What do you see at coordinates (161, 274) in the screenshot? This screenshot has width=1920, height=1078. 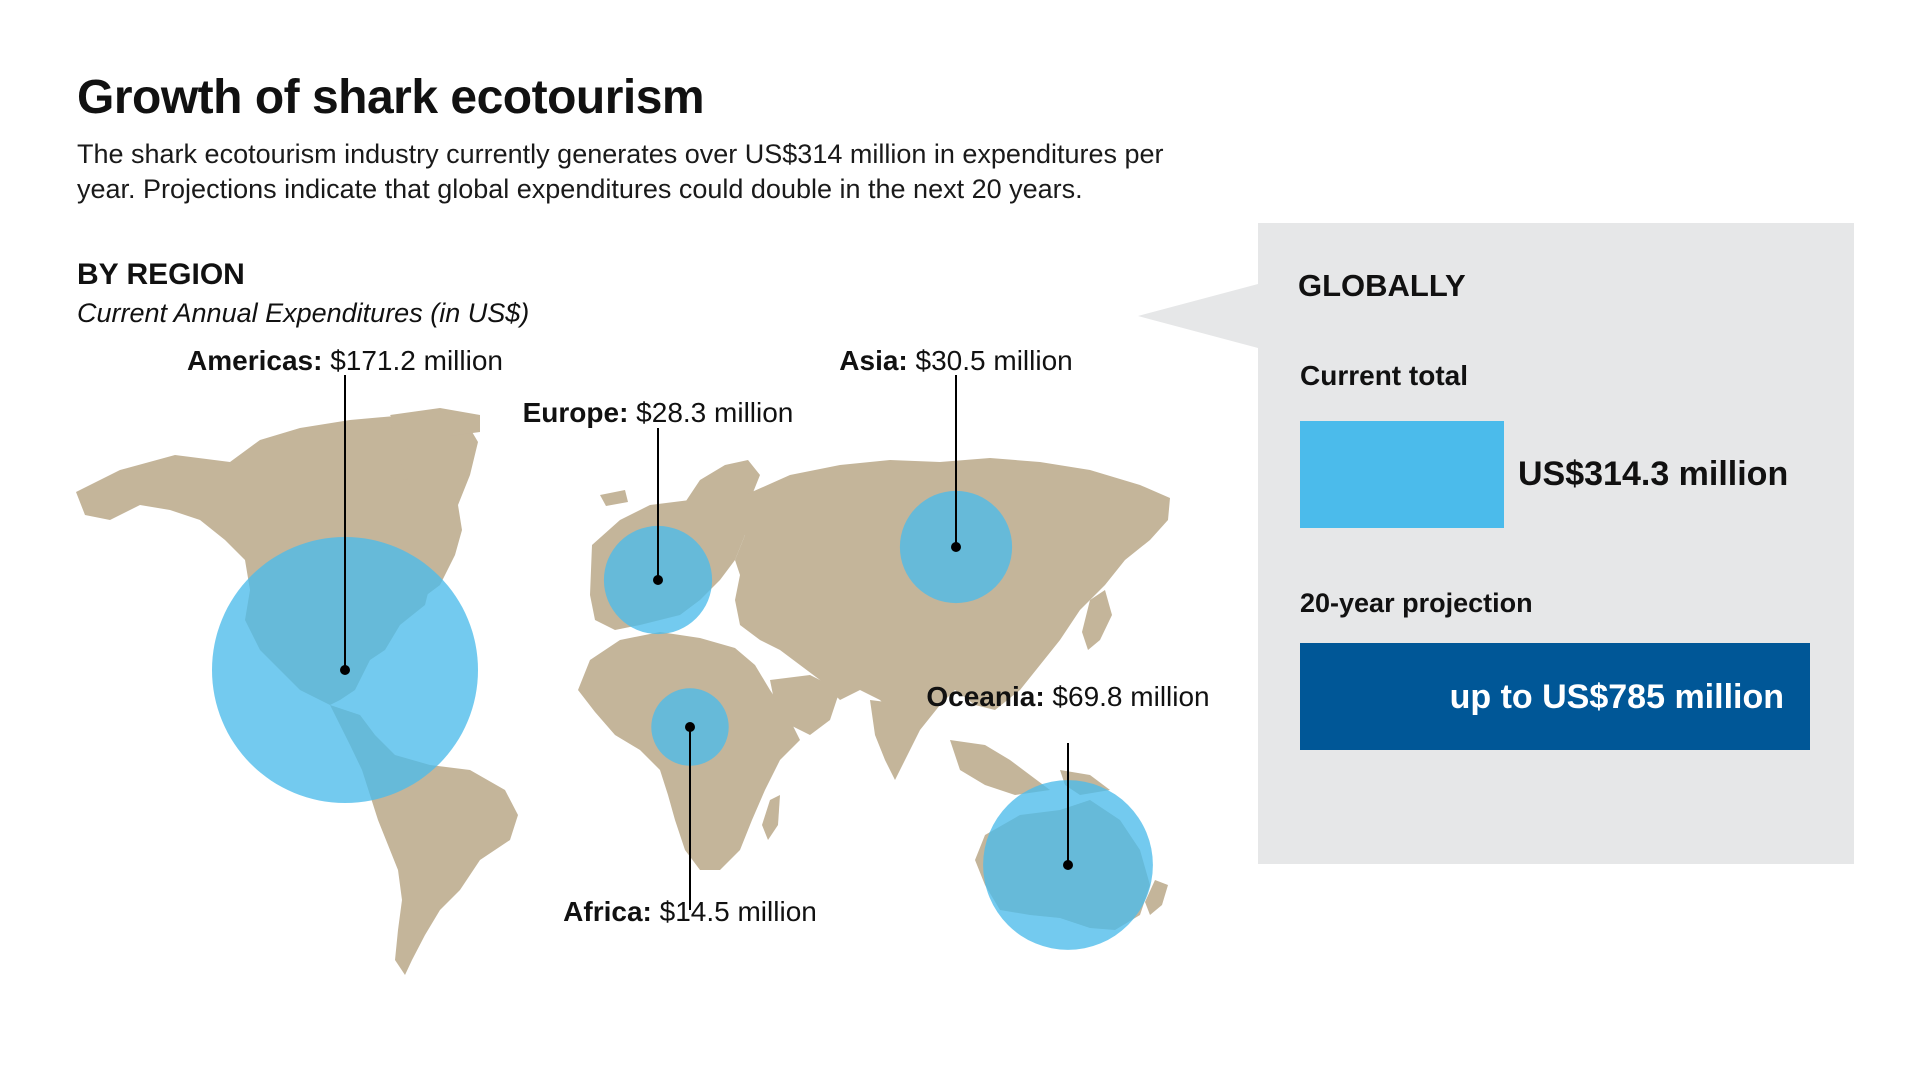 I see `by-region-heading: BY REGION` at bounding box center [161, 274].